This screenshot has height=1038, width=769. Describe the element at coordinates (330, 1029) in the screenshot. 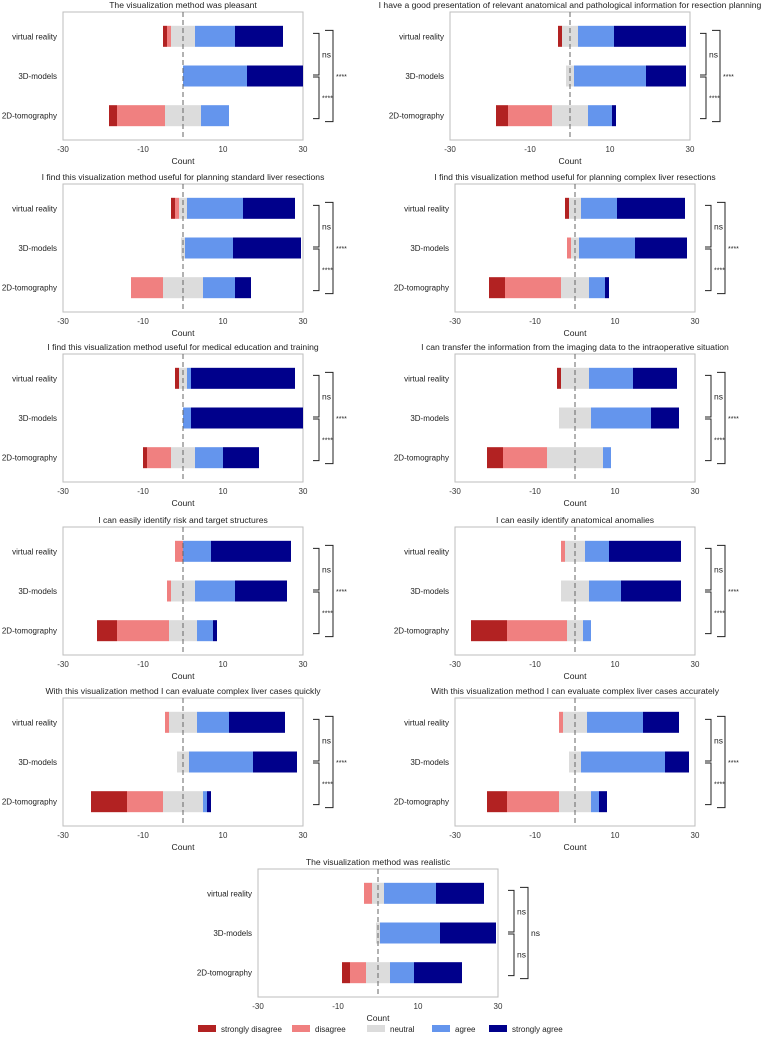

I see `legend-label: disagree` at that location.